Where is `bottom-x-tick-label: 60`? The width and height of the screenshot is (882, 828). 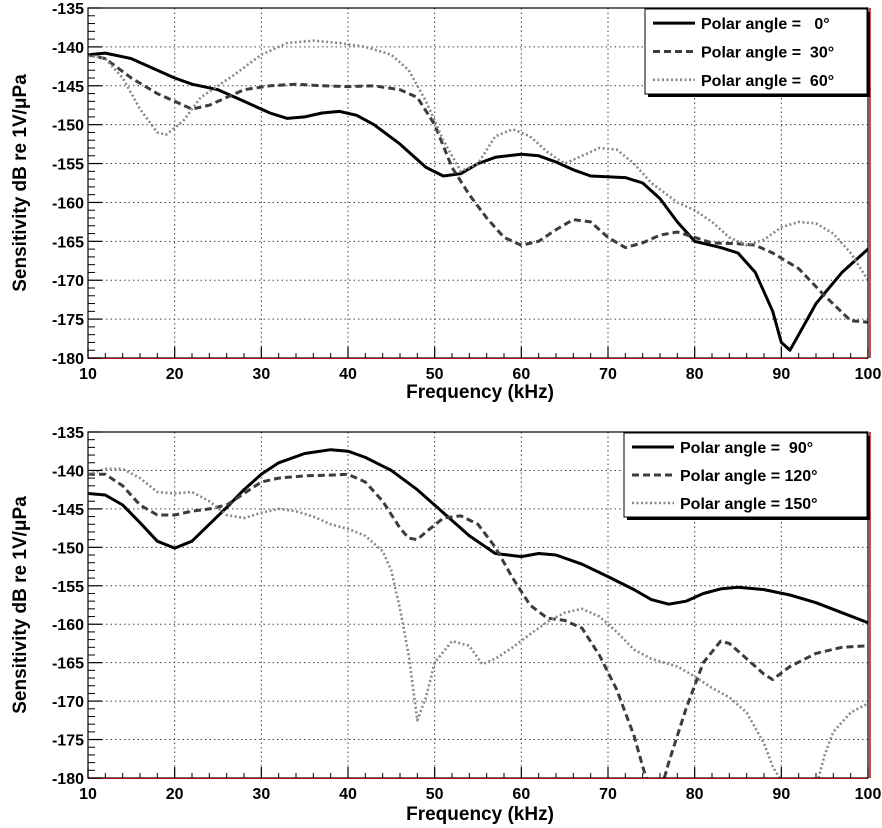
bottom-x-tick-label: 60 is located at coordinates (521, 794).